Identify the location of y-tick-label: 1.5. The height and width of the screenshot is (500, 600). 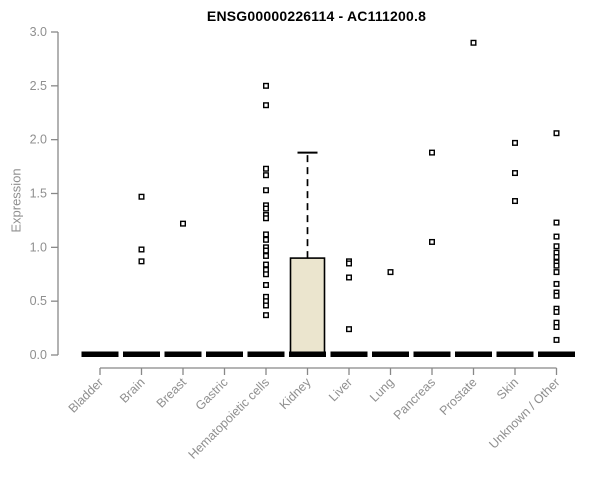
(38, 194).